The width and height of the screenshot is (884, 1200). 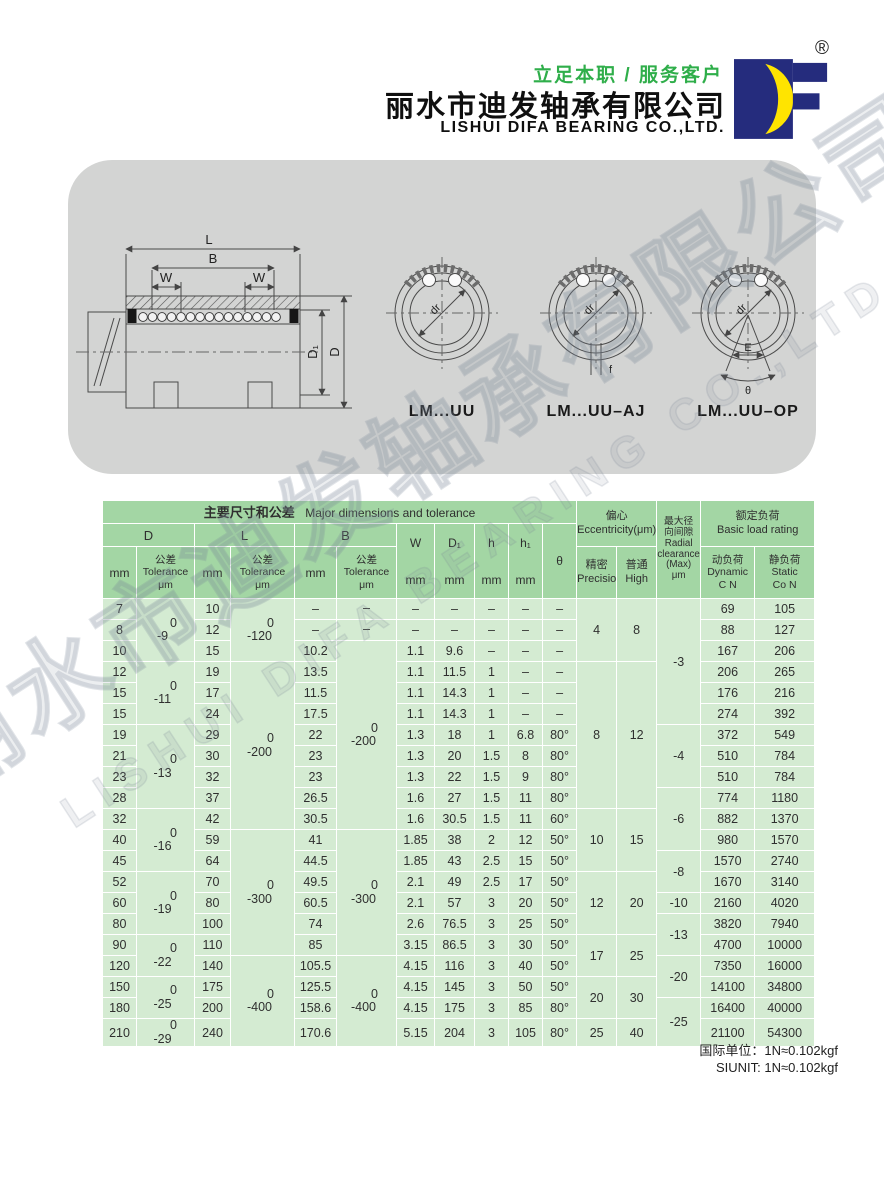 I want to click on table-row: 45 64 44.5 1.85 43 2.5 15 50° -8 1570 2740, so click(x=459, y=871).